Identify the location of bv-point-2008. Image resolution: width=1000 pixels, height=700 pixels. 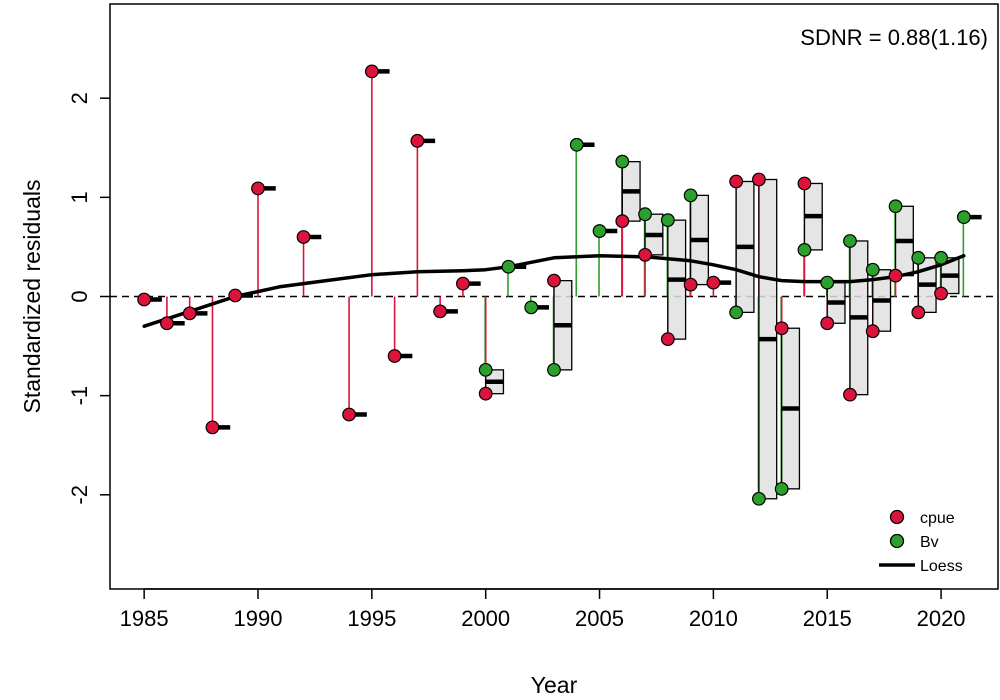
(667, 220).